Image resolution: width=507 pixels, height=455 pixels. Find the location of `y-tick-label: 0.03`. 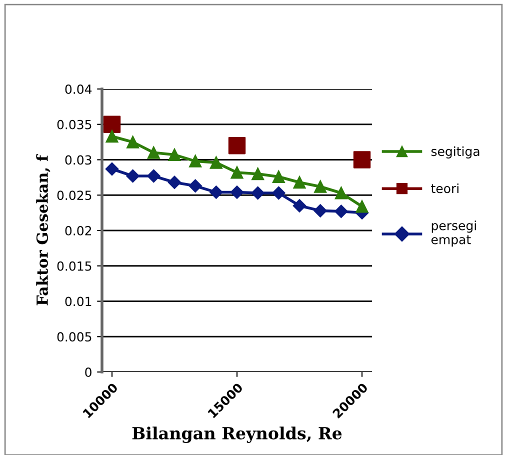

y-tick-label: 0.03 is located at coordinates (78, 160).